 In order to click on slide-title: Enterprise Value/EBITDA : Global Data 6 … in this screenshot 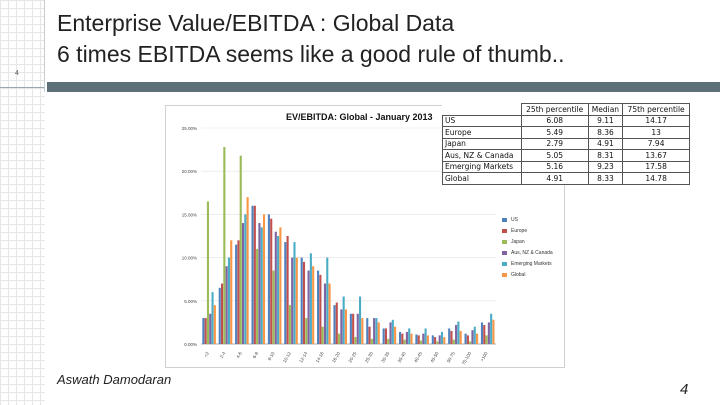, I will do `click(382, 39)`.